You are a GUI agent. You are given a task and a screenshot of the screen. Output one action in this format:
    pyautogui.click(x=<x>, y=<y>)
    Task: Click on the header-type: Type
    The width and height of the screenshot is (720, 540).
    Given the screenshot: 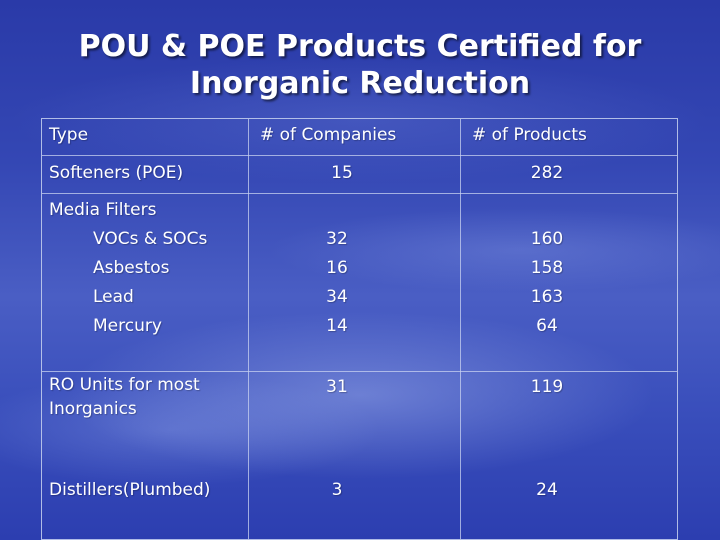 What is the action you would take?
    pyautogui.click(x=69, y=135)
    